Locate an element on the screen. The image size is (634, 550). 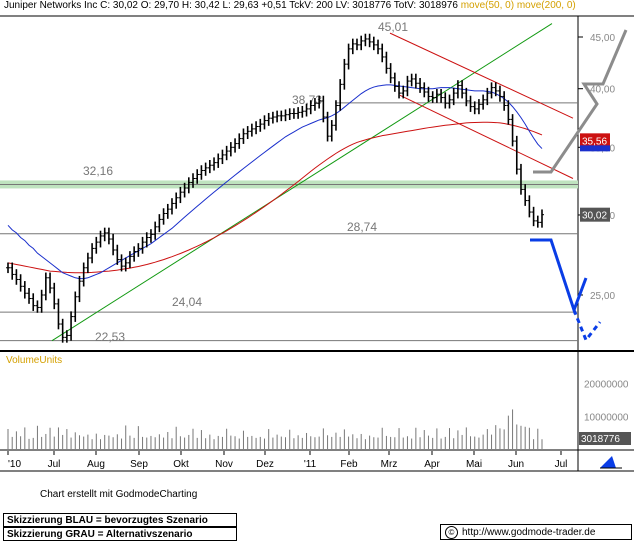
x-tick-label-6: Dez is located at coordinates (265, 464).